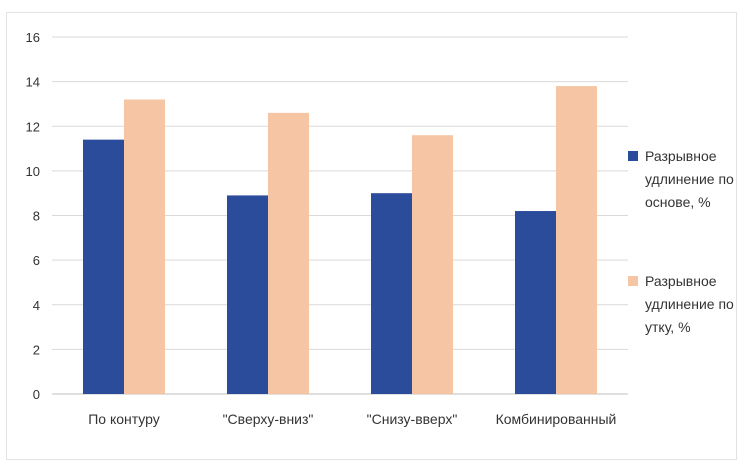 This screenshot has width=745, height=465. What do you see at coordinates (268, 419) in the screenshot?
I see `x-category-label: "Сверху-вниз"` at bounding box center [268, 419].